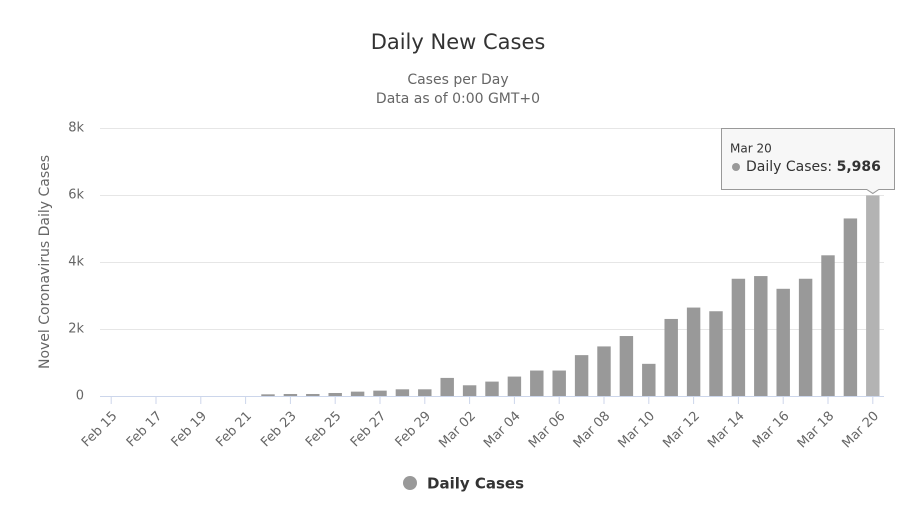 The height and width of the screenshot is (518, 916). I want to click on x-tick-label: Mar 16, so click(771, 430).